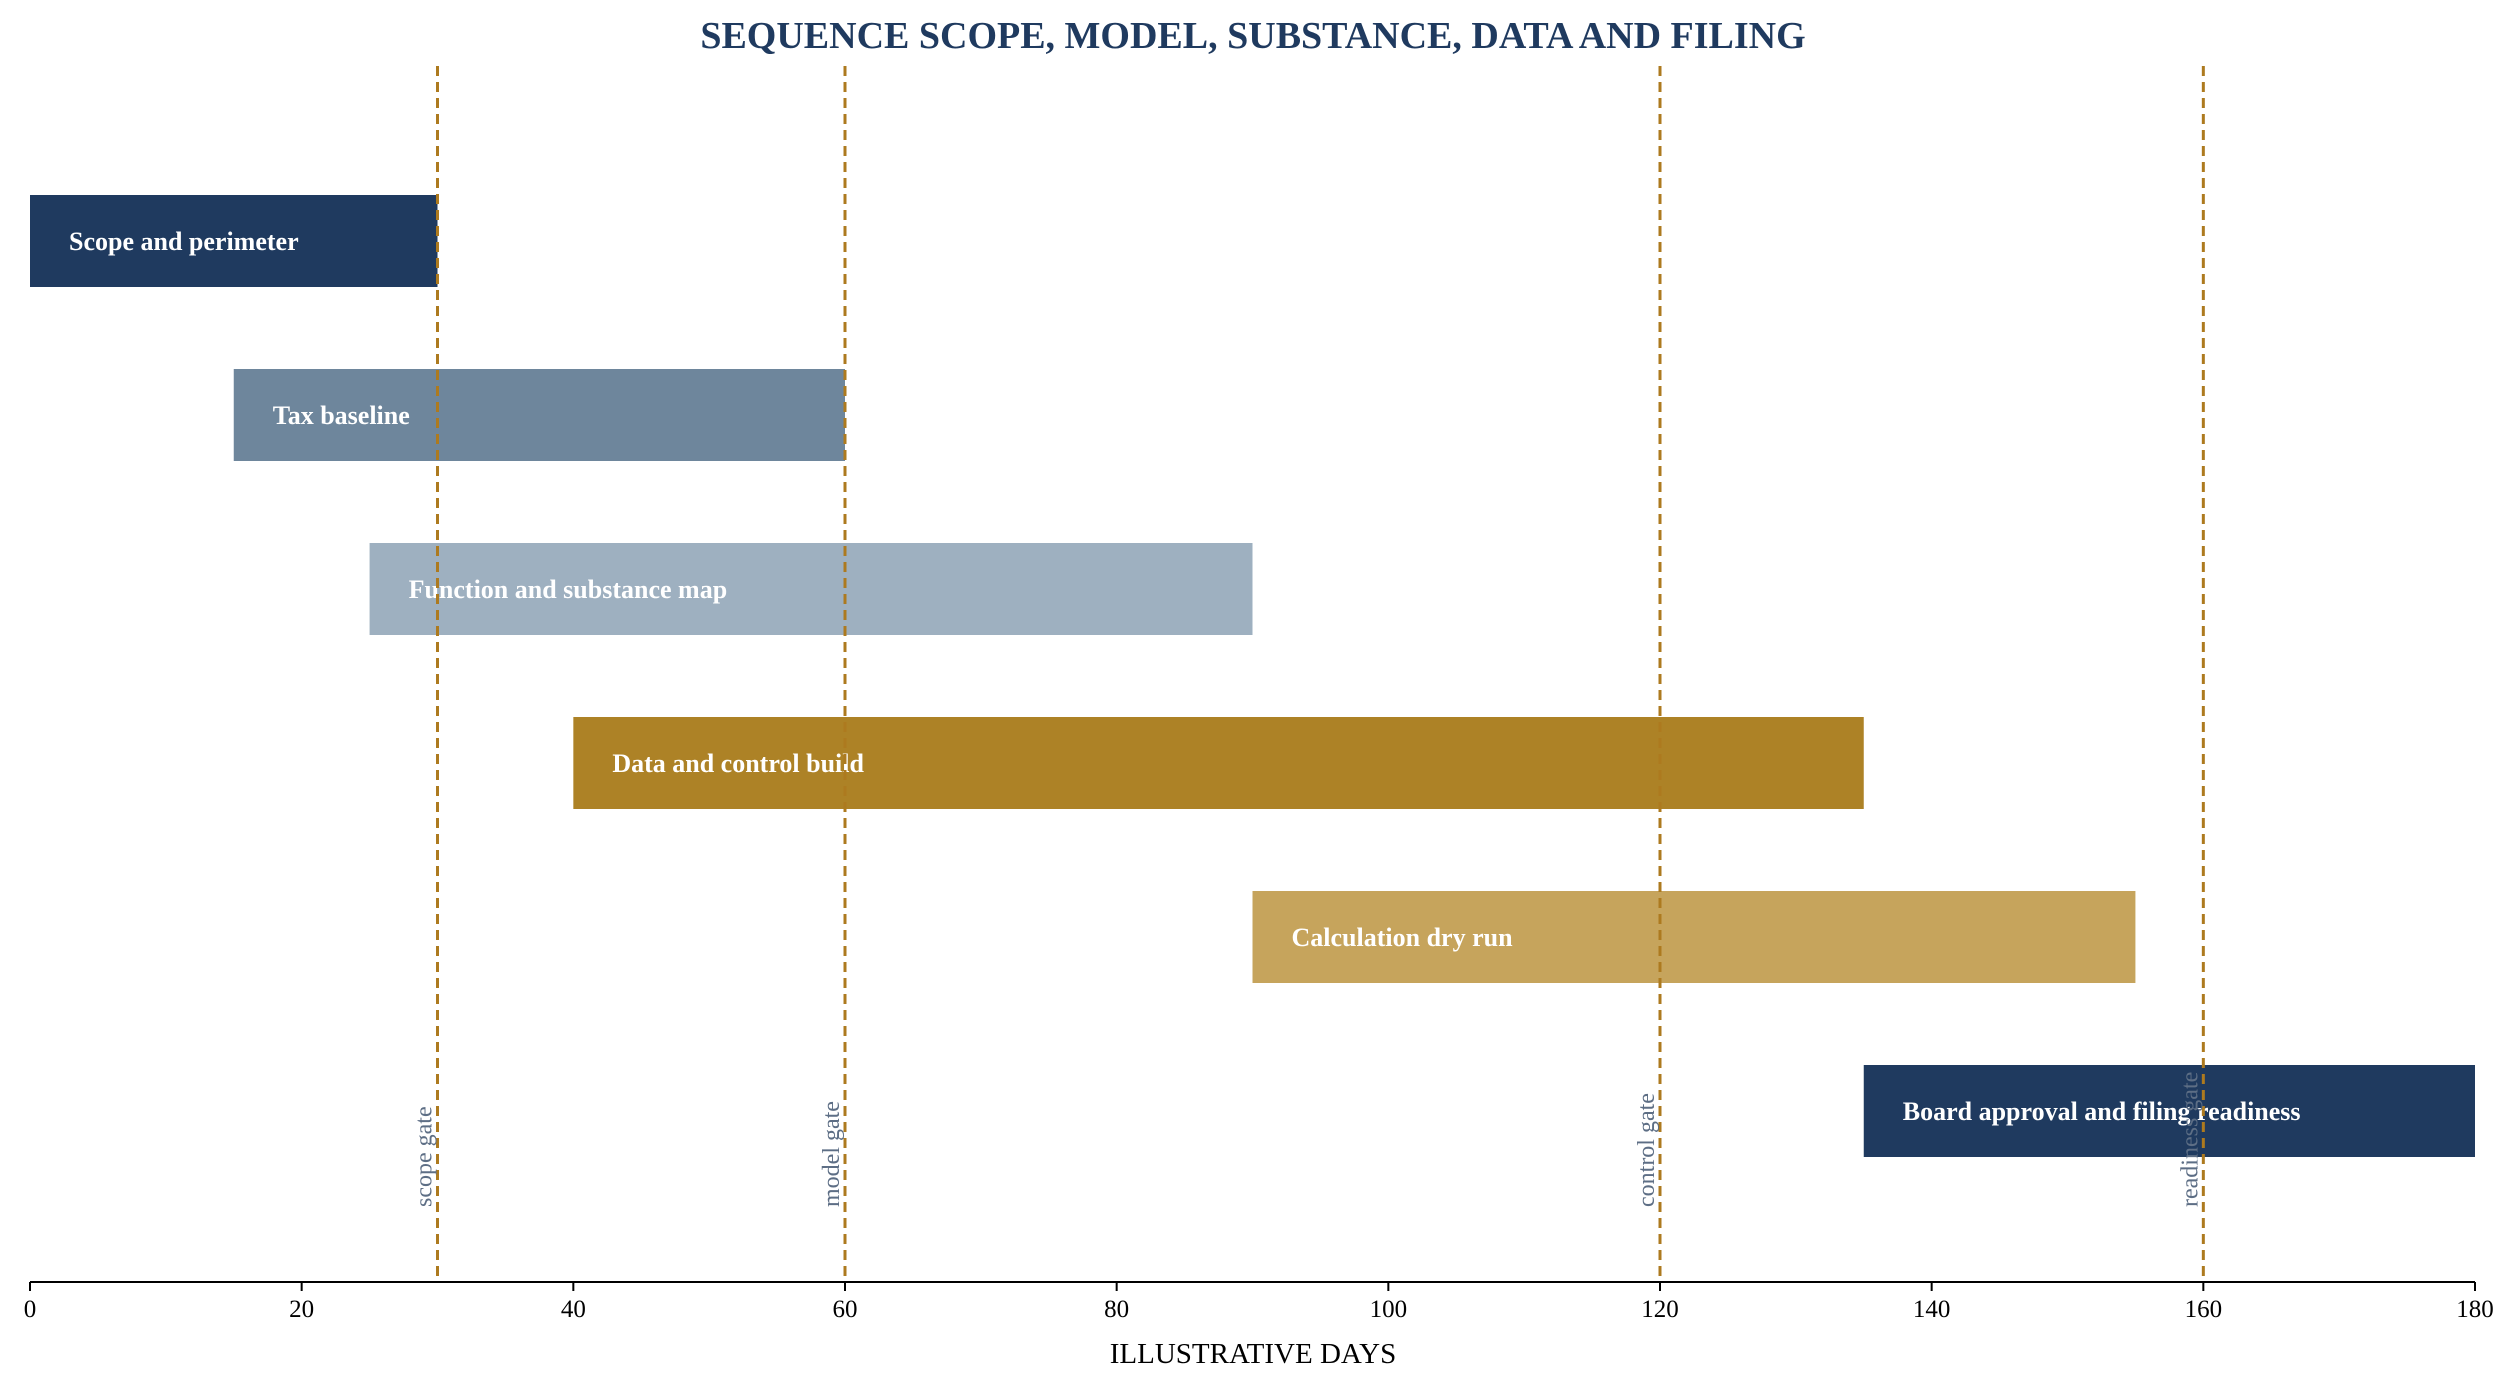 This screenshot has height=1384, width=2505. What do you see at coordinates (184, 241) in the screenshot?
I see `task-bar-label: Scope and perimeter` at bounding box center [184, 241].